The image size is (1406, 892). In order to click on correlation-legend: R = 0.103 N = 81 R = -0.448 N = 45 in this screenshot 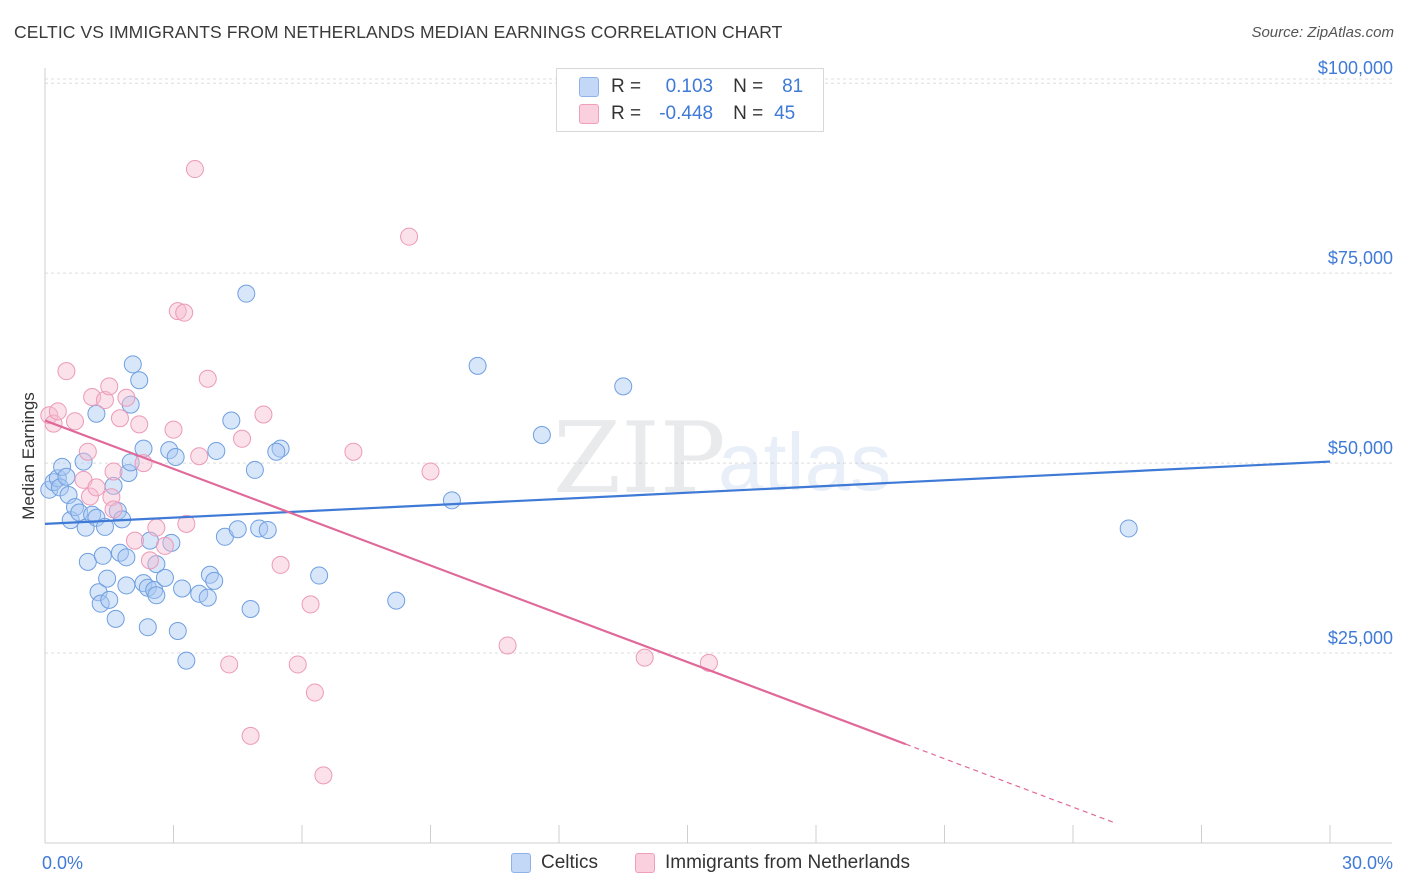, I will do `click(690, 100)`.